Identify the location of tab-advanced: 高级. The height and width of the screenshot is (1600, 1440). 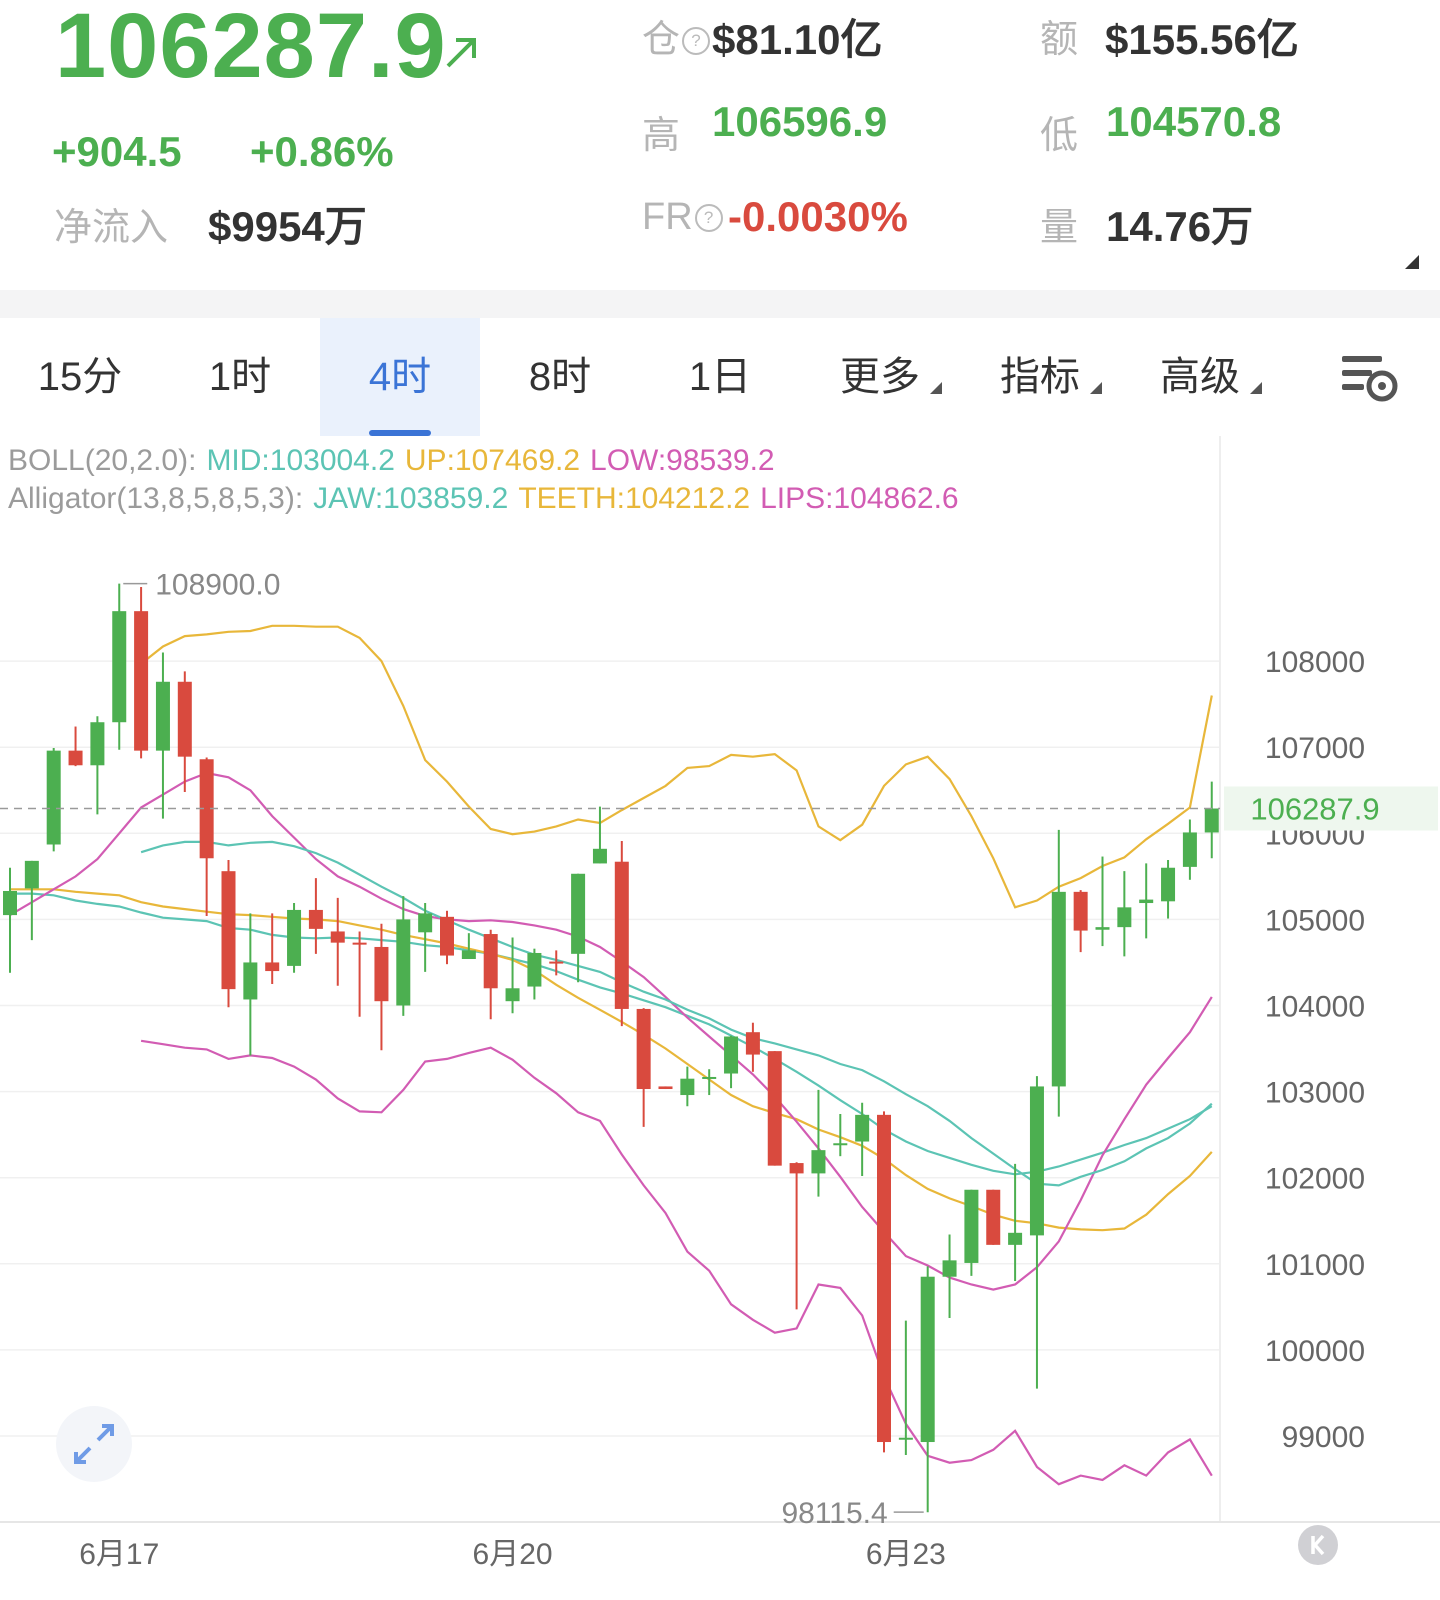
(1200, 377).